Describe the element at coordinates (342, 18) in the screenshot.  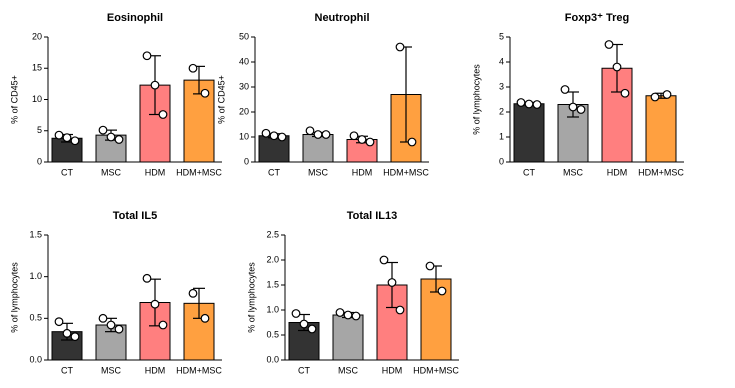
I see `chart-title: Neutrophil` at that location.